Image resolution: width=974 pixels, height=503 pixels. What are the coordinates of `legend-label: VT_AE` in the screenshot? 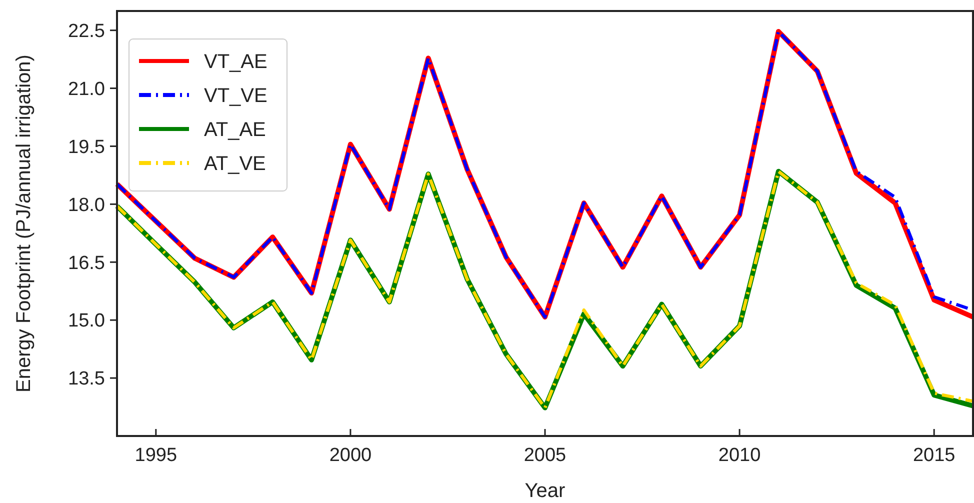 It's located at (236, 62).